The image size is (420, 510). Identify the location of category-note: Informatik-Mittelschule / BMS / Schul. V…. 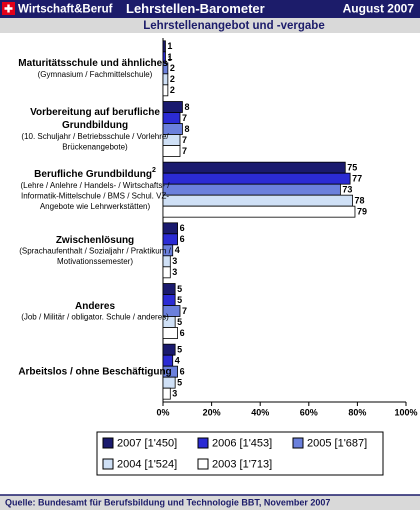
(95, 195).